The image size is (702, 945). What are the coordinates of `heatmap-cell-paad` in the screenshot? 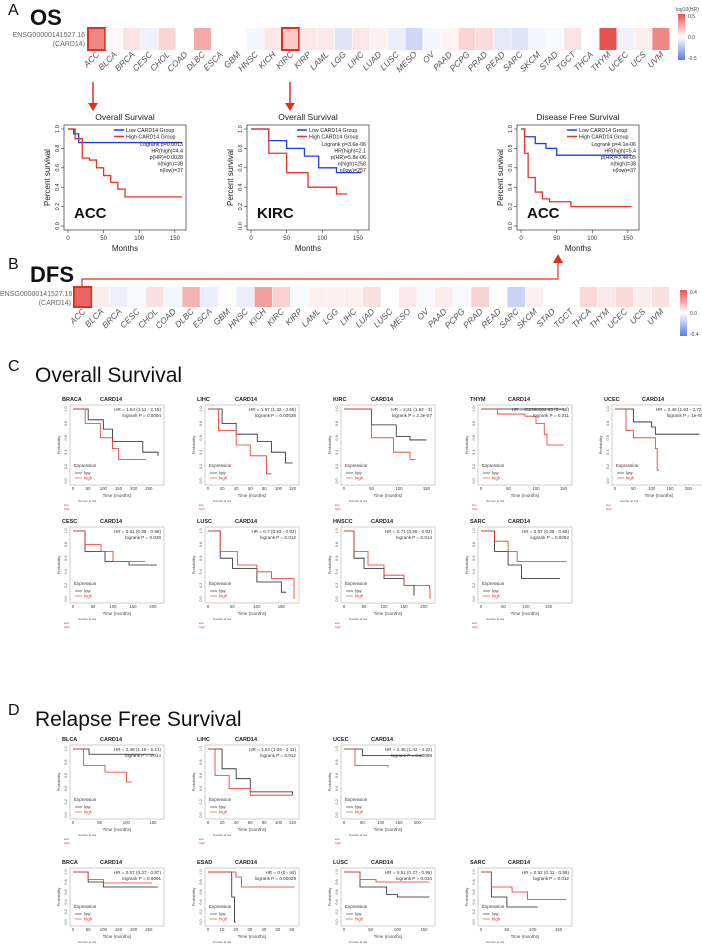 It's located at (444, 297).